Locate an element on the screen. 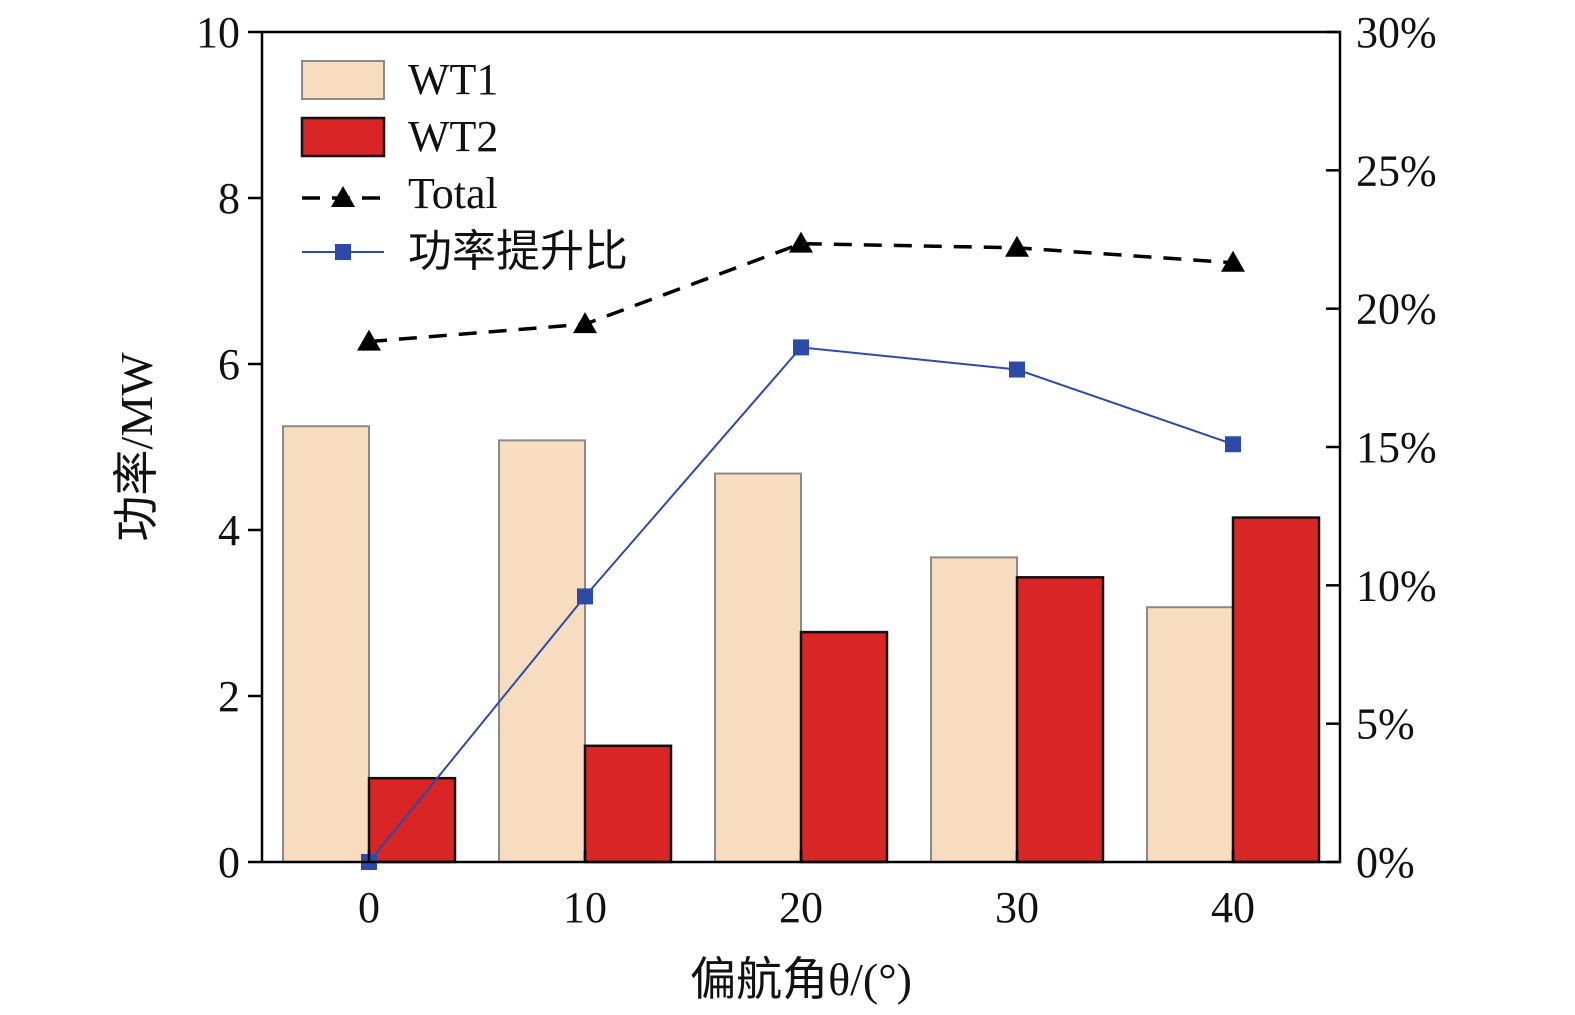 The height and width of the screenshot is (1015, 1575). x-tick-label-30: 30 is located at coordinates (1017, 907).